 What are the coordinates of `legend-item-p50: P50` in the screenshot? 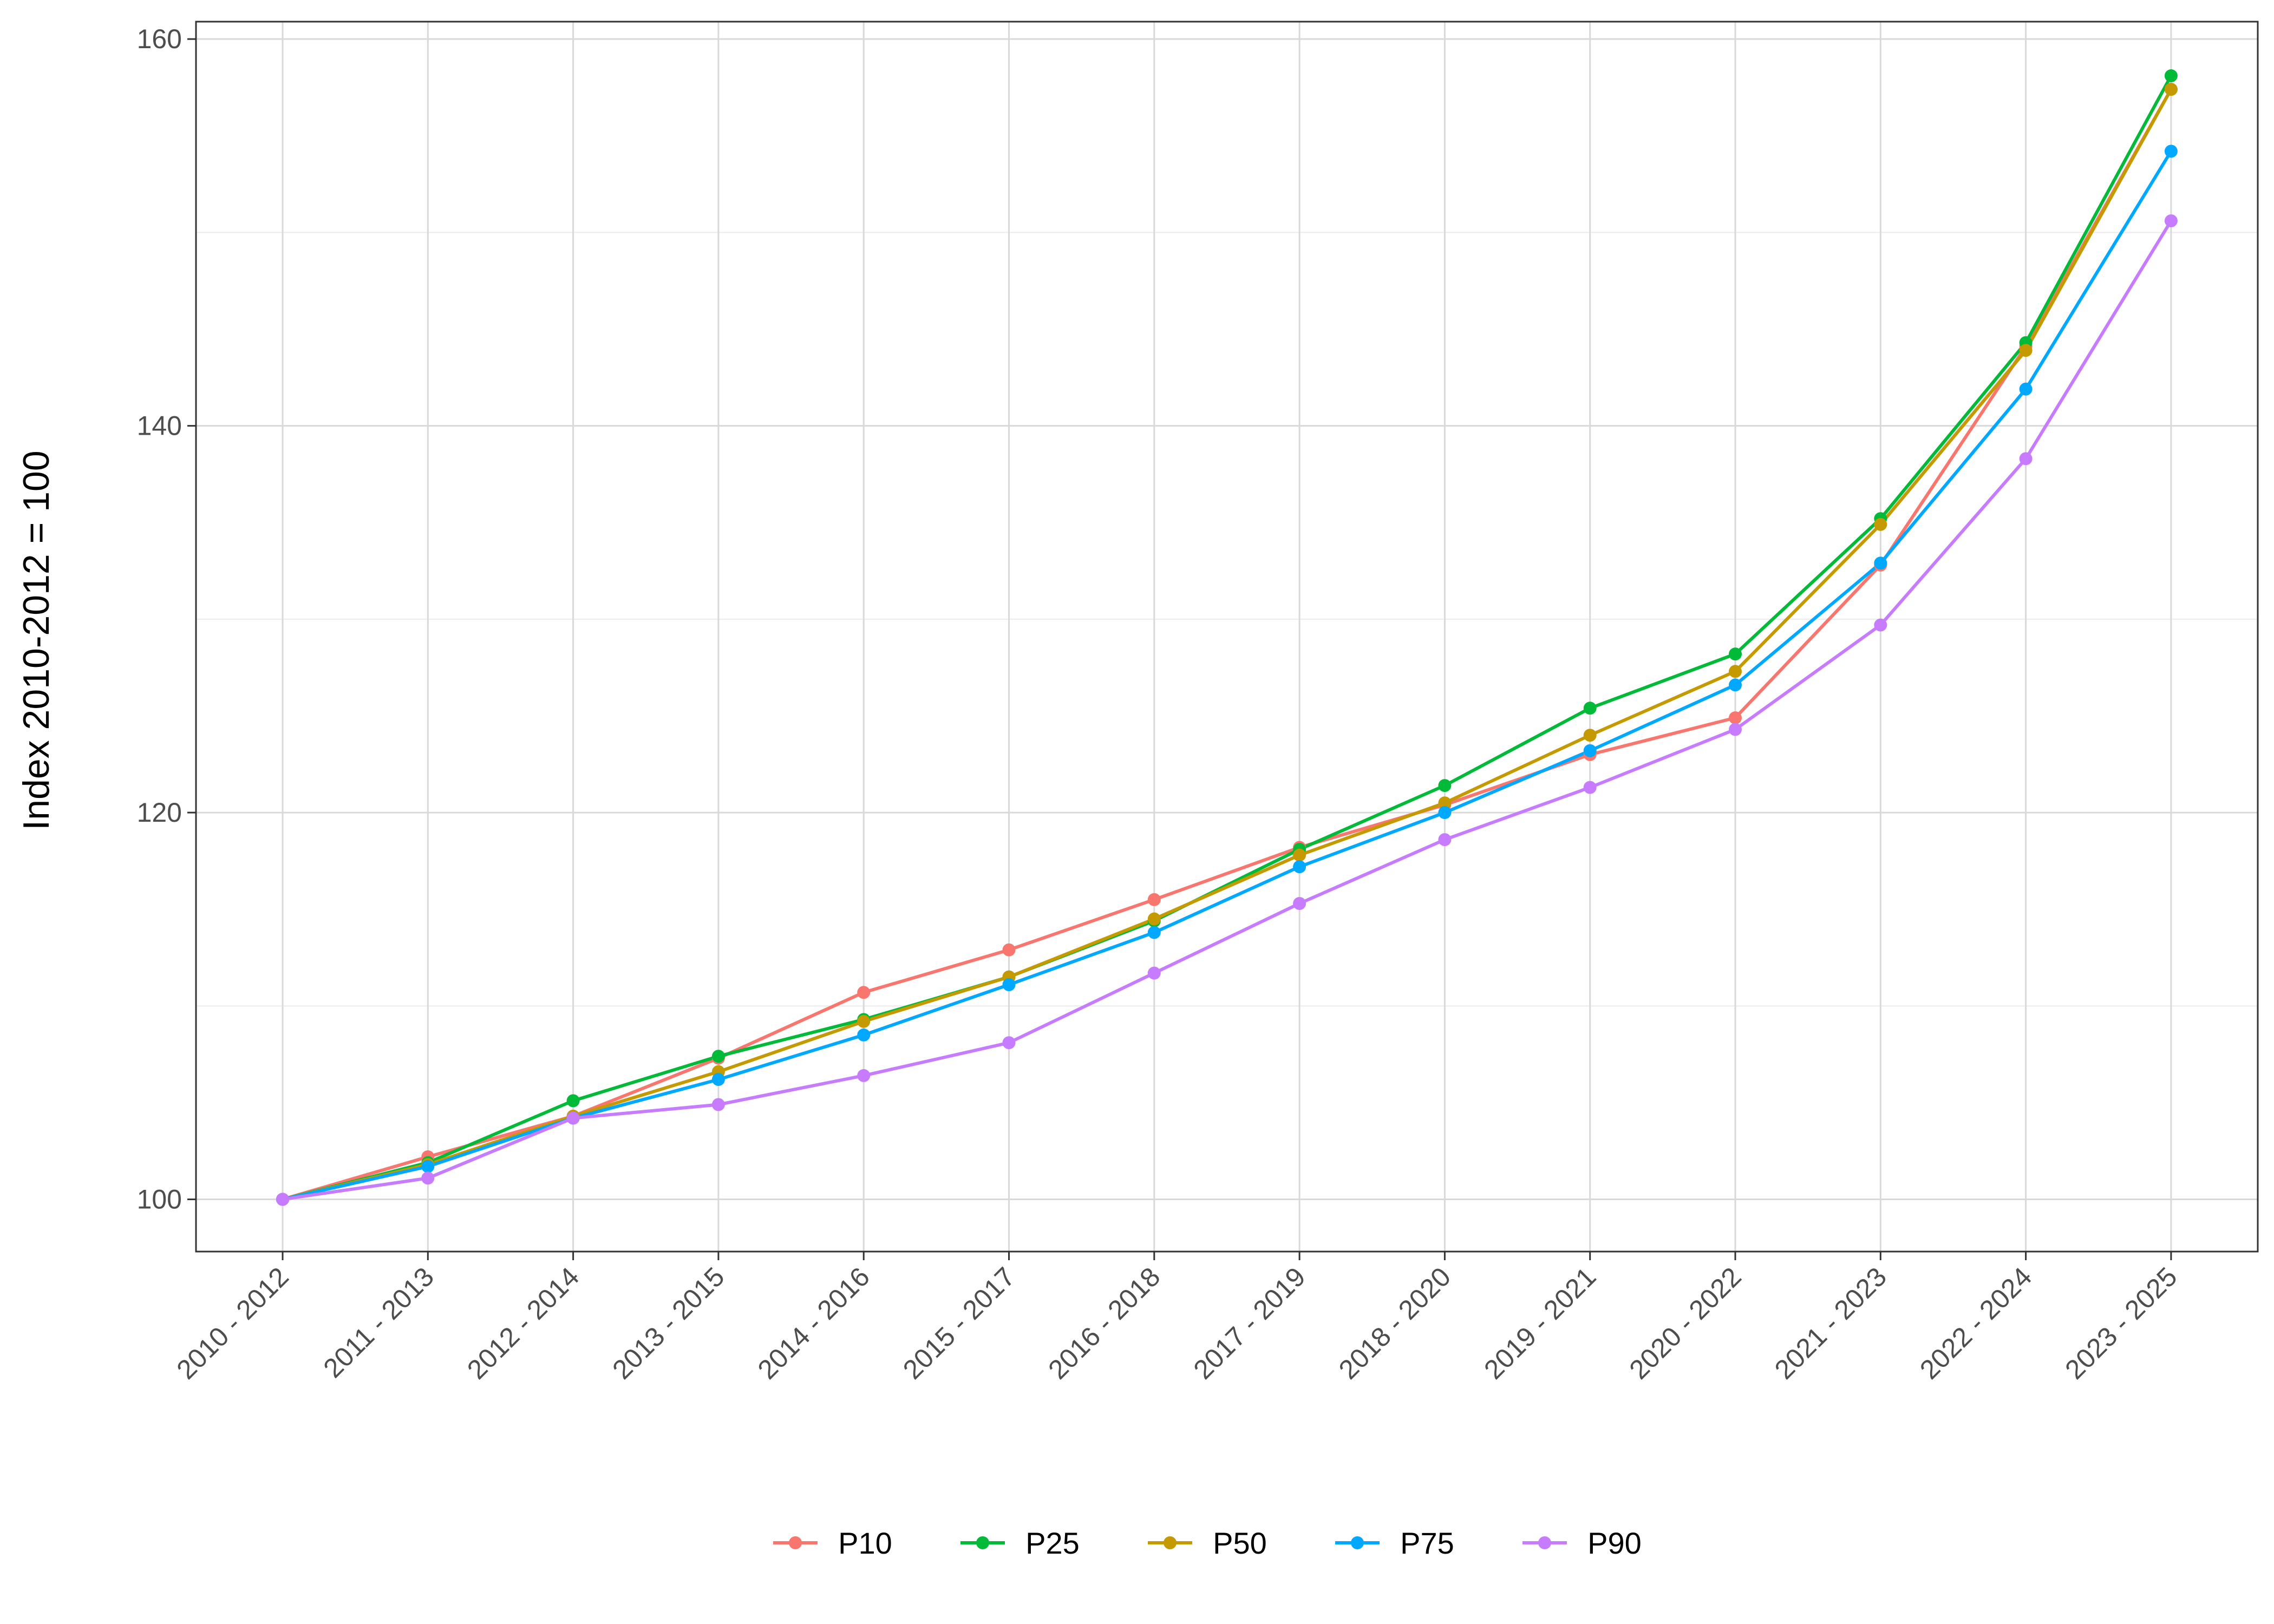 It's located at (1208, 1543).